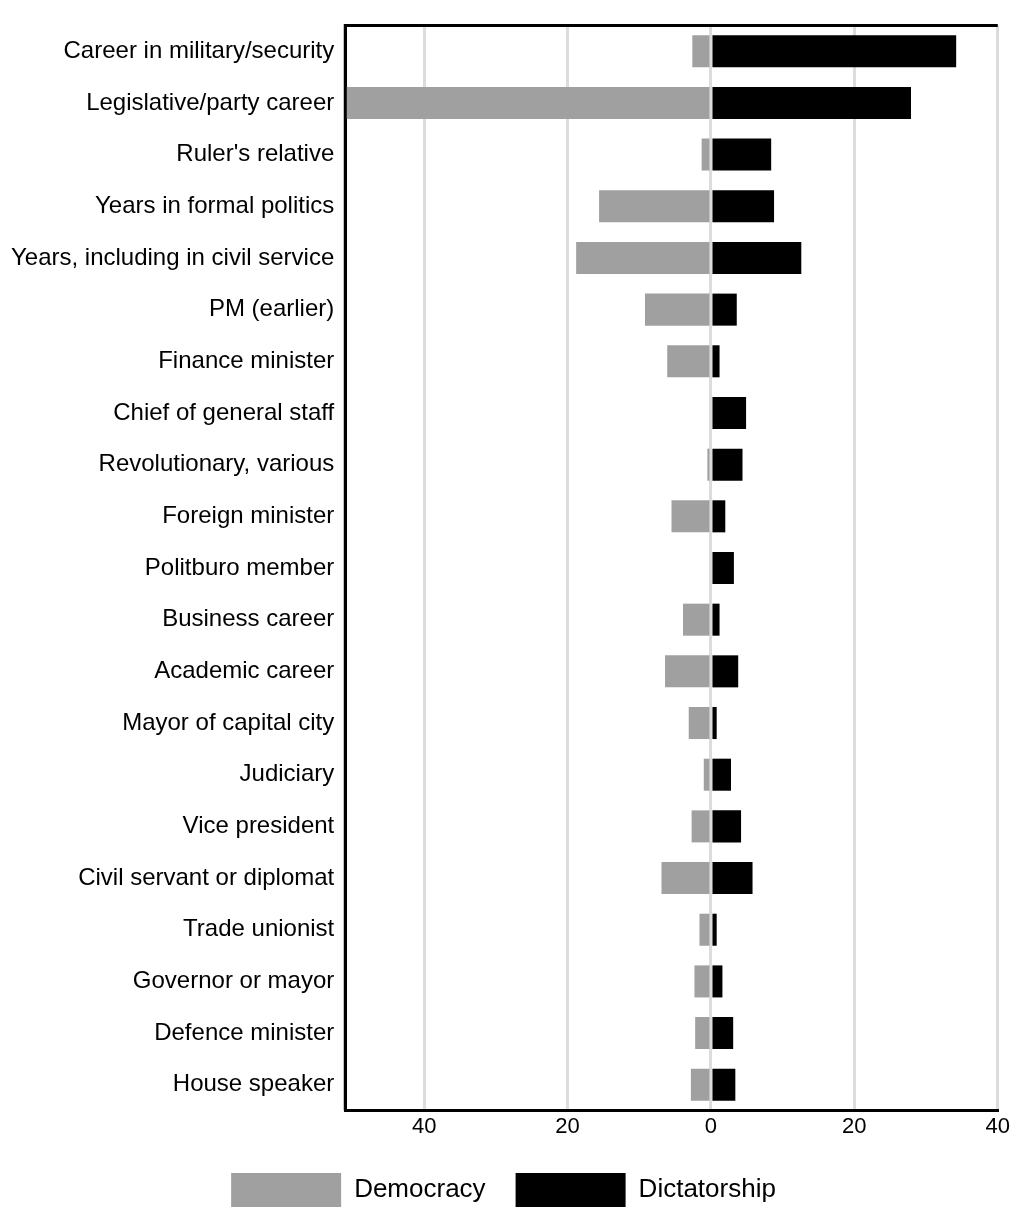 This screenshot has width=1021, height=1225. I want to click on y-tick-label: Foreign minister, so click(248, 514).